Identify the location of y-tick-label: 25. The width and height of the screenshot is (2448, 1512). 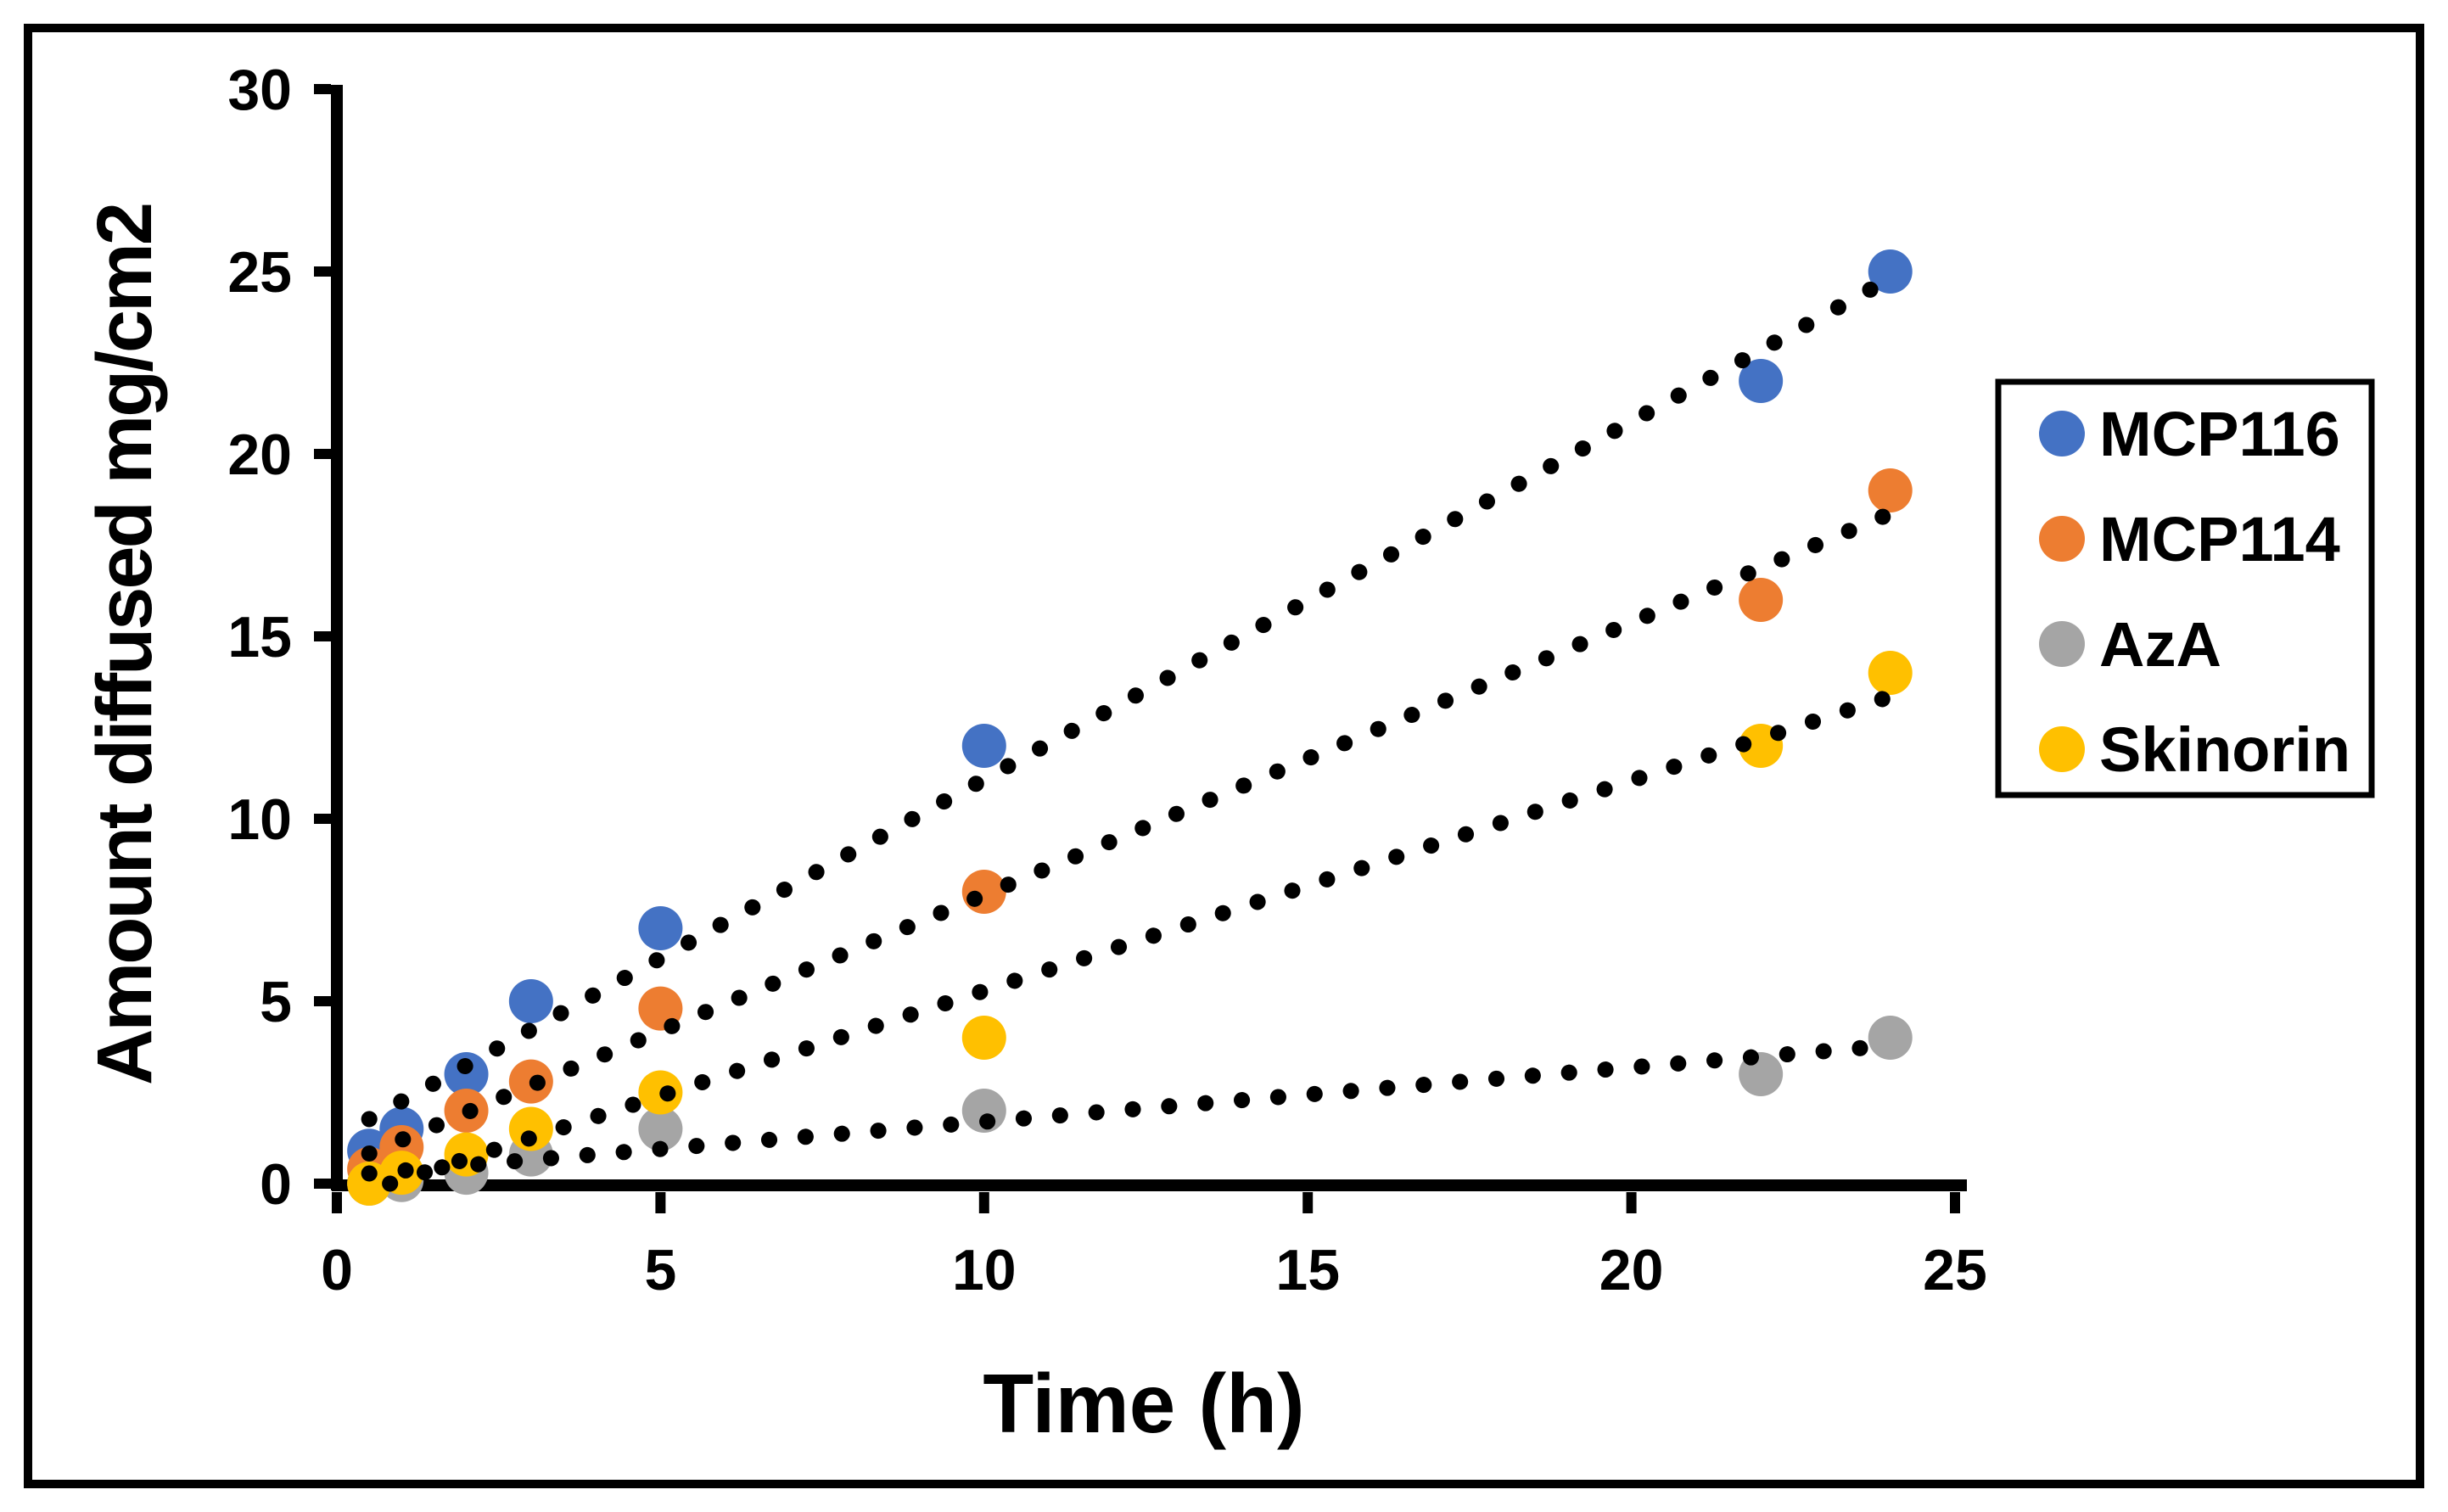
(259, 272).